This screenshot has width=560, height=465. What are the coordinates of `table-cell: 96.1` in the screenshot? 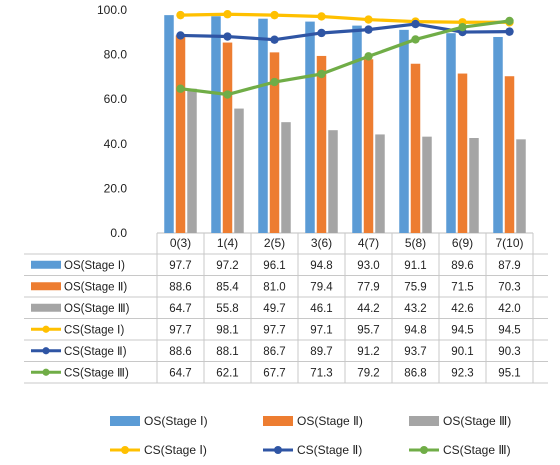 It's located at (274, 266).